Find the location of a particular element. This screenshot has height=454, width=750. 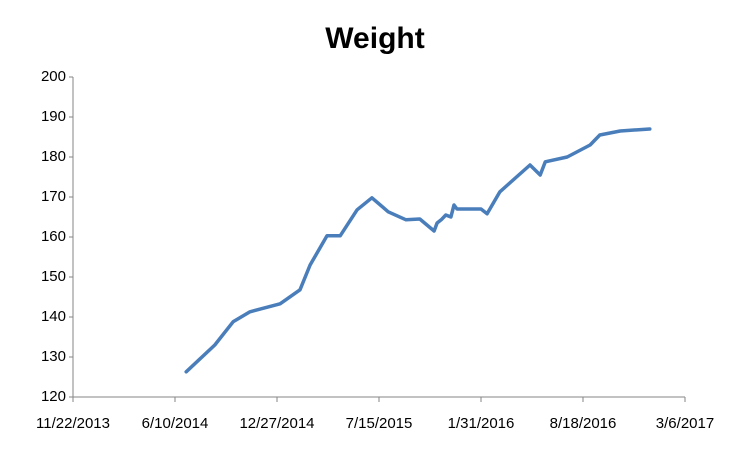

y-tick-label: 160 is located at coordinates (53, 236).